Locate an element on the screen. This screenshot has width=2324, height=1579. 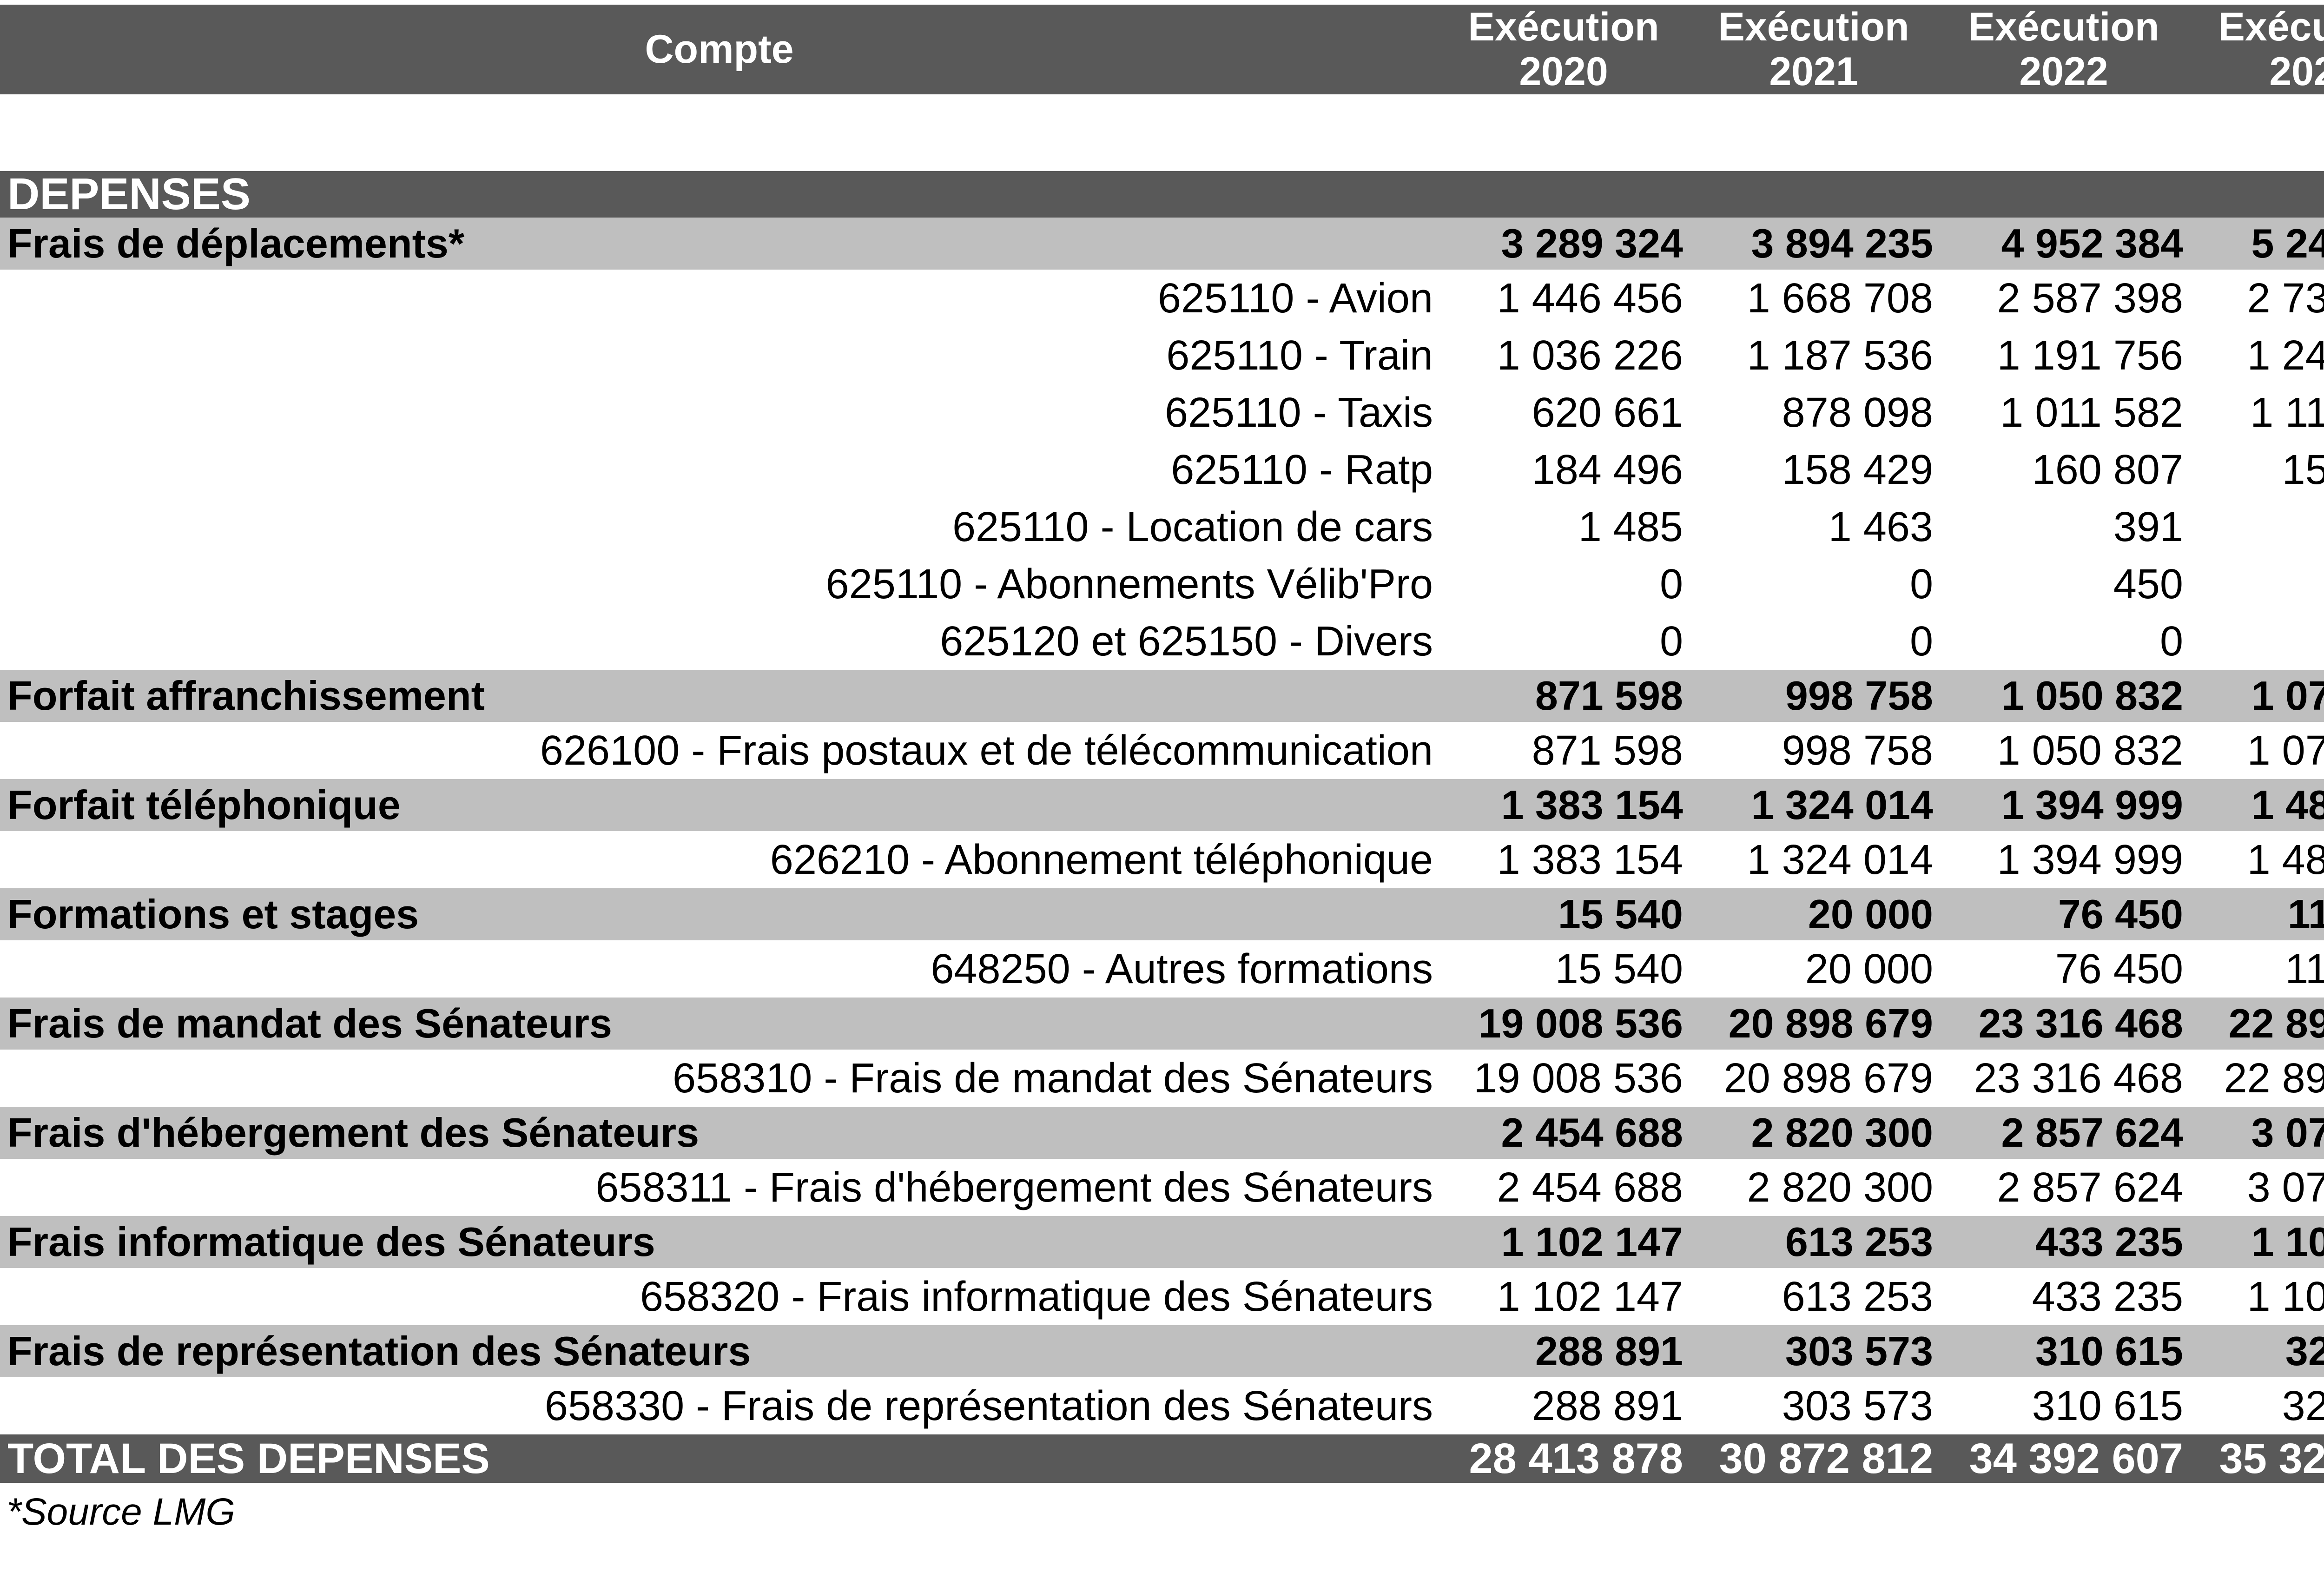
value-cell: 1 107 498 is located at coordinates (2256, 1242).